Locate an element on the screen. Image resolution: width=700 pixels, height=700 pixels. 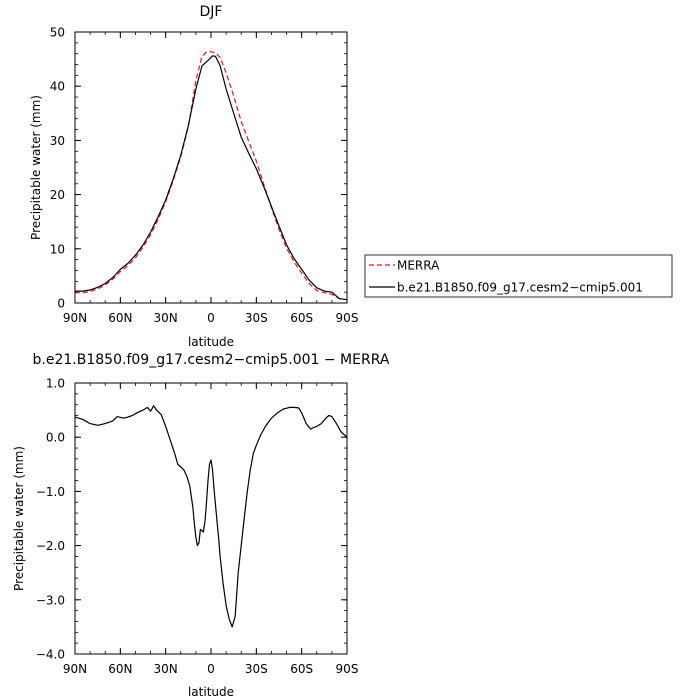
top-chart-title: DJF is located at coordinates (211, 12).